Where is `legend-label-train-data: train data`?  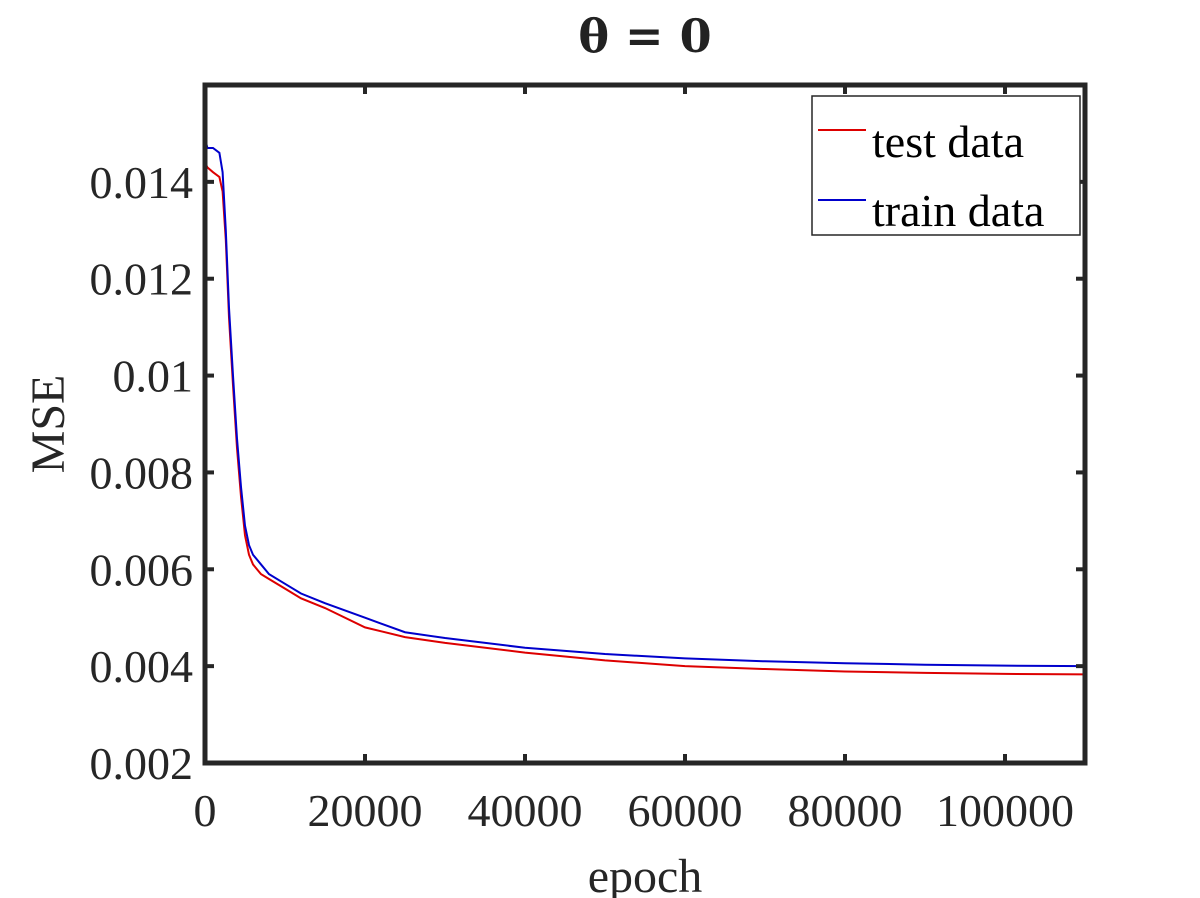 legend-label-train-data: train data is located at coordinates (958, 210).